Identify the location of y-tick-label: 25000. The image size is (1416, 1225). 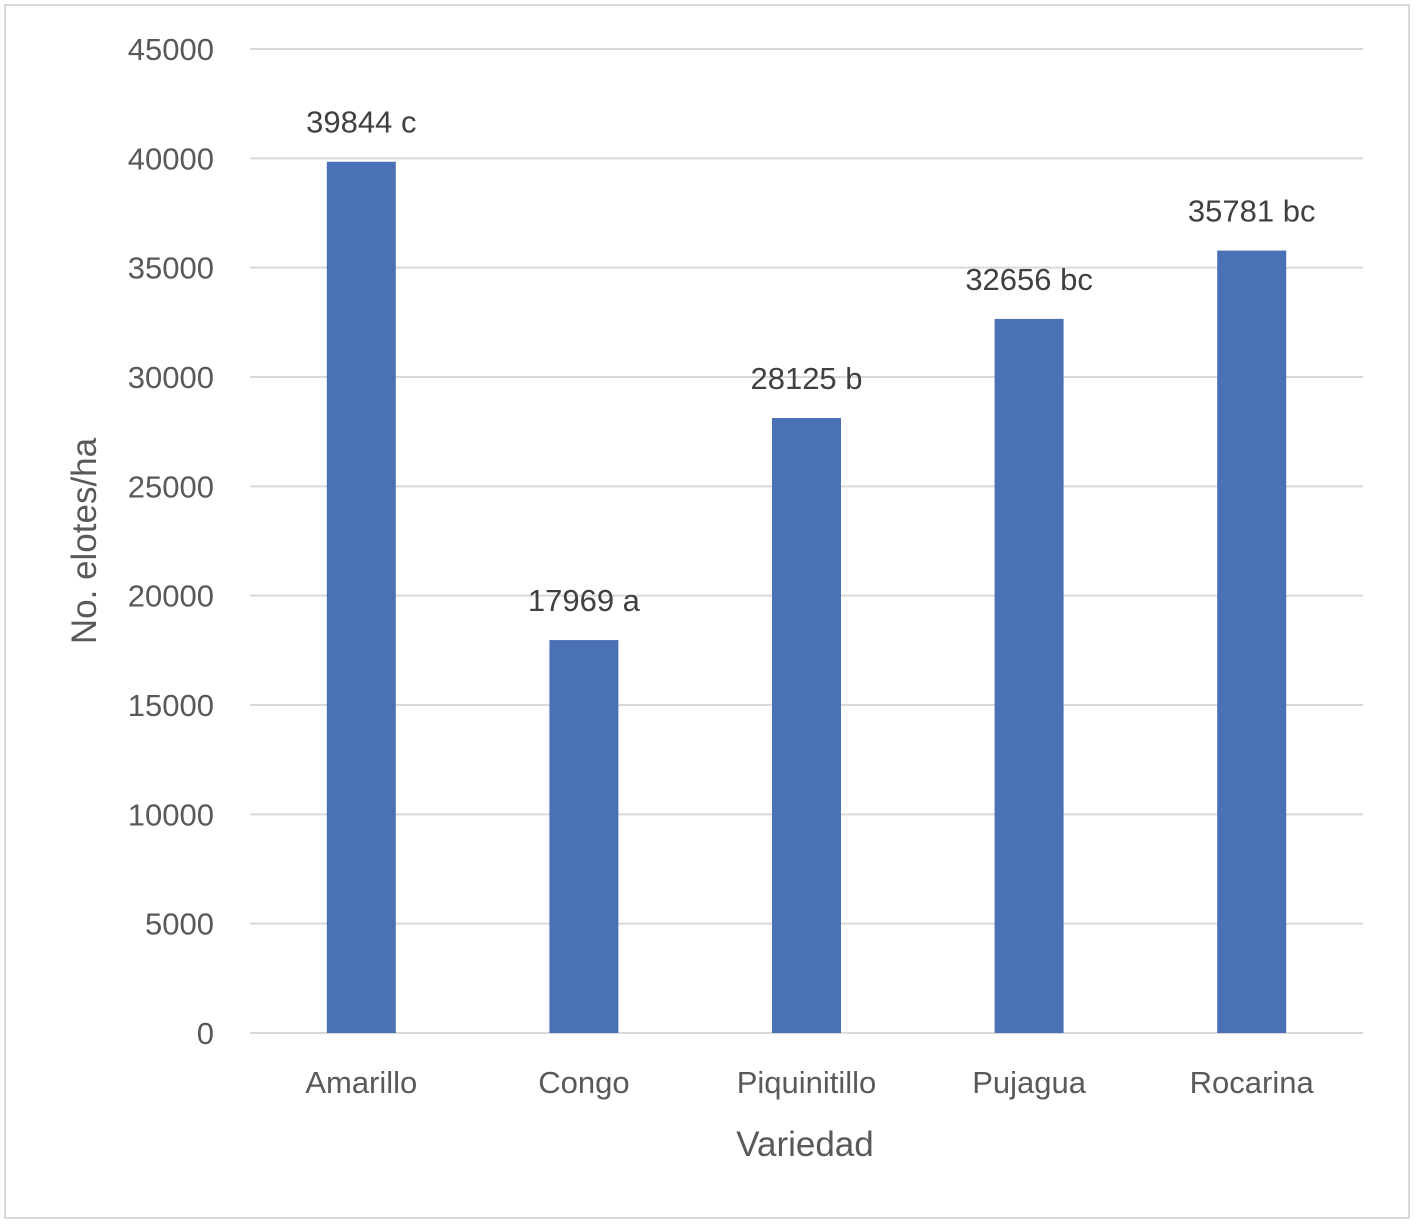
(171, 486).